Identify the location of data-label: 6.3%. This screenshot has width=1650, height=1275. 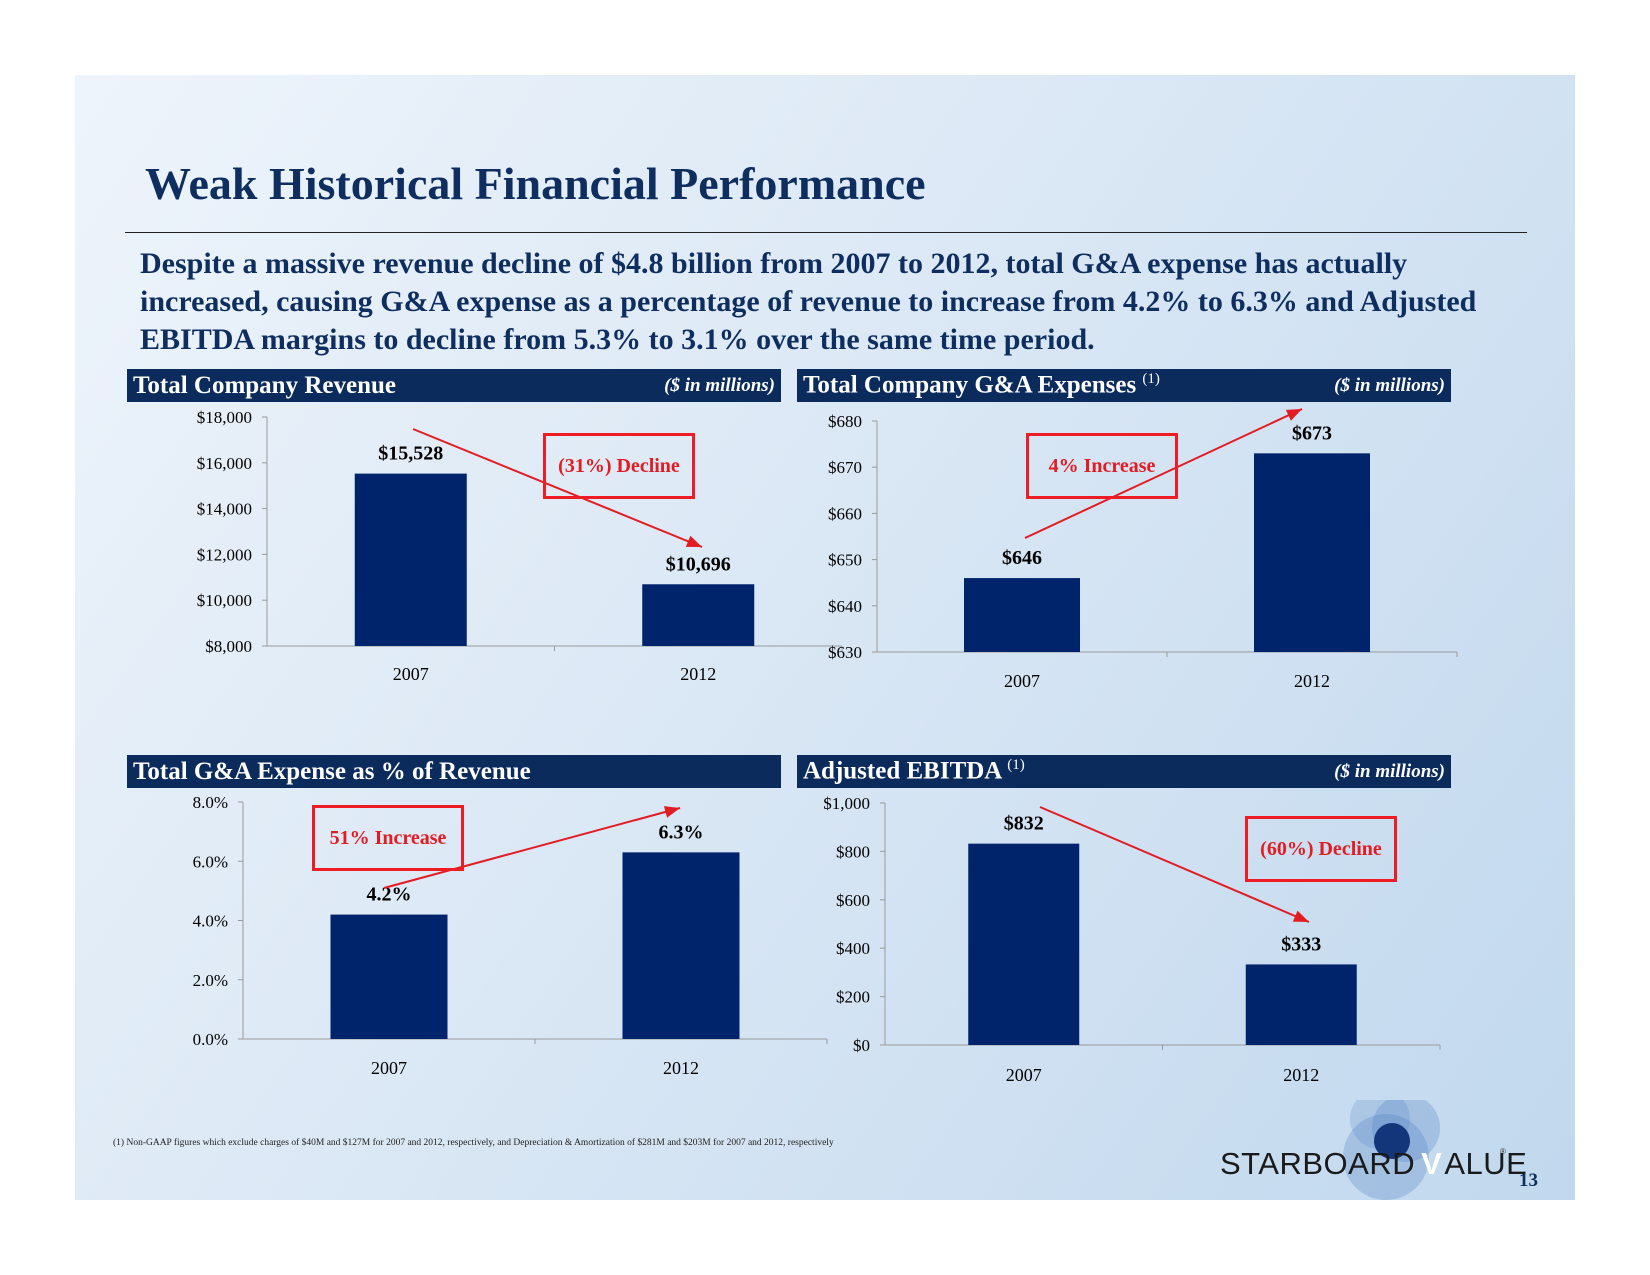
(681, 832).